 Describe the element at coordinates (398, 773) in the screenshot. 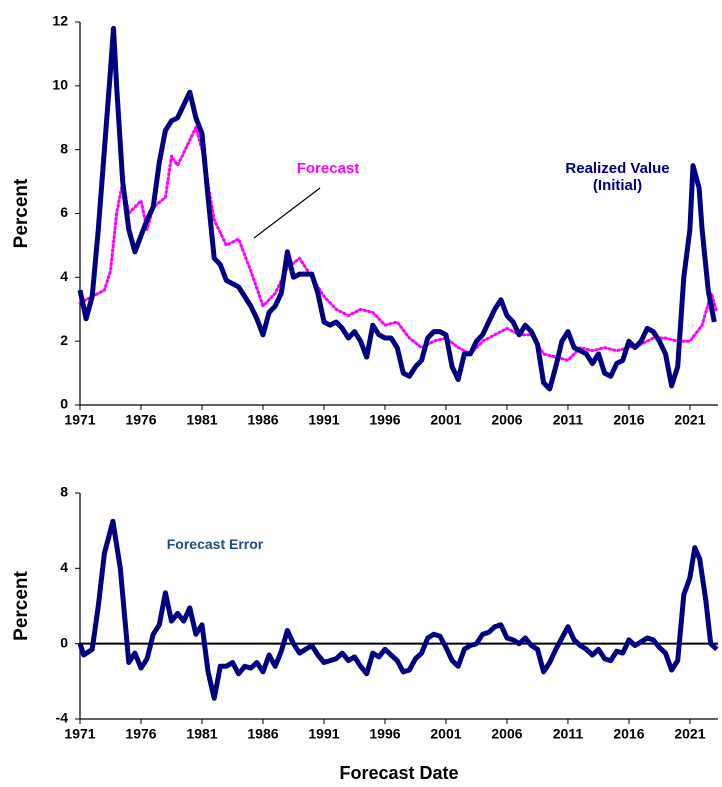

I see `x-axis-label: Forecast Date` at that location.